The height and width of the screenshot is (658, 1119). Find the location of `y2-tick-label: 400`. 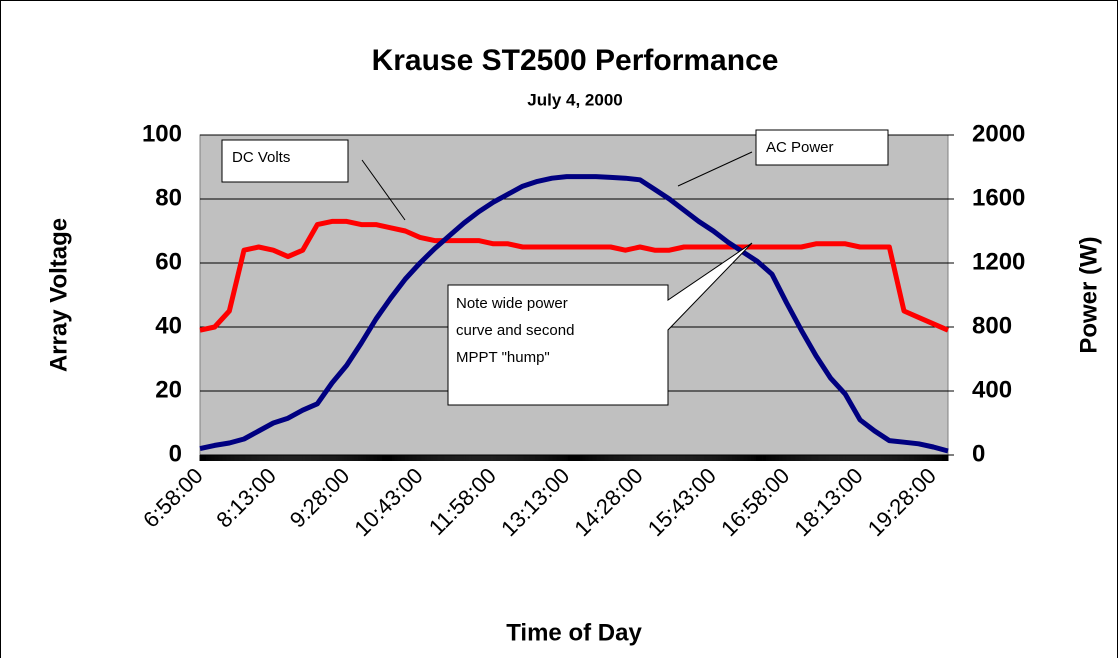

y2-tick-label: 400 is located at coordinates (992, 389).